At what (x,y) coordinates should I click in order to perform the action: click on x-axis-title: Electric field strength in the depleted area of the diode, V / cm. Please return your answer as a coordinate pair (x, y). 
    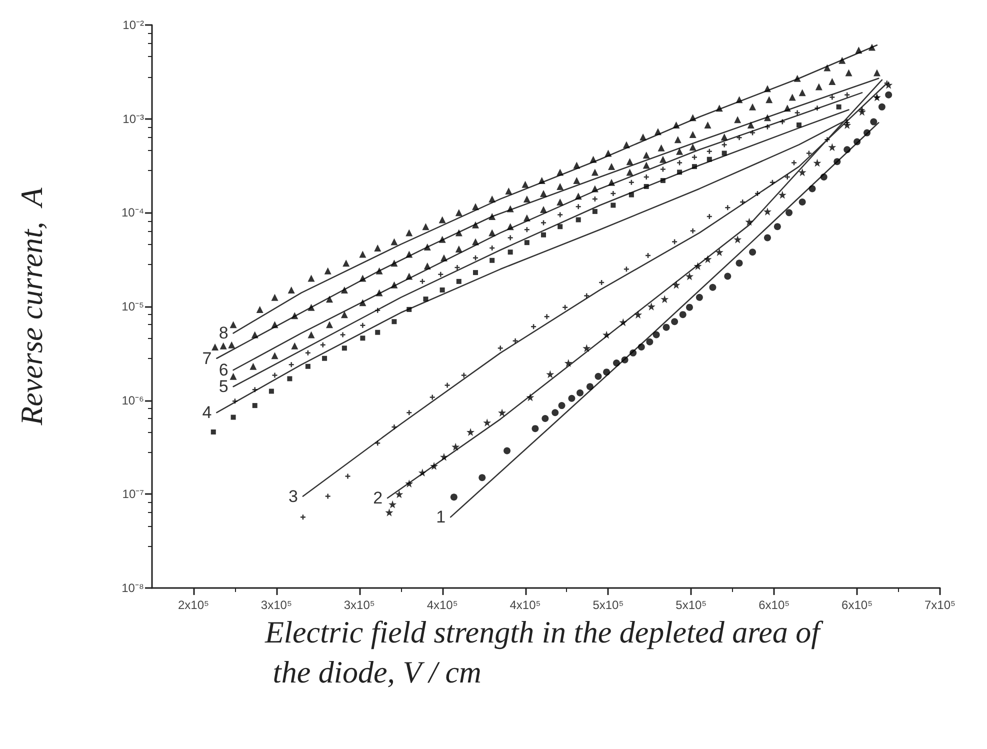
    Looking at the image, I should click on (544, 652).